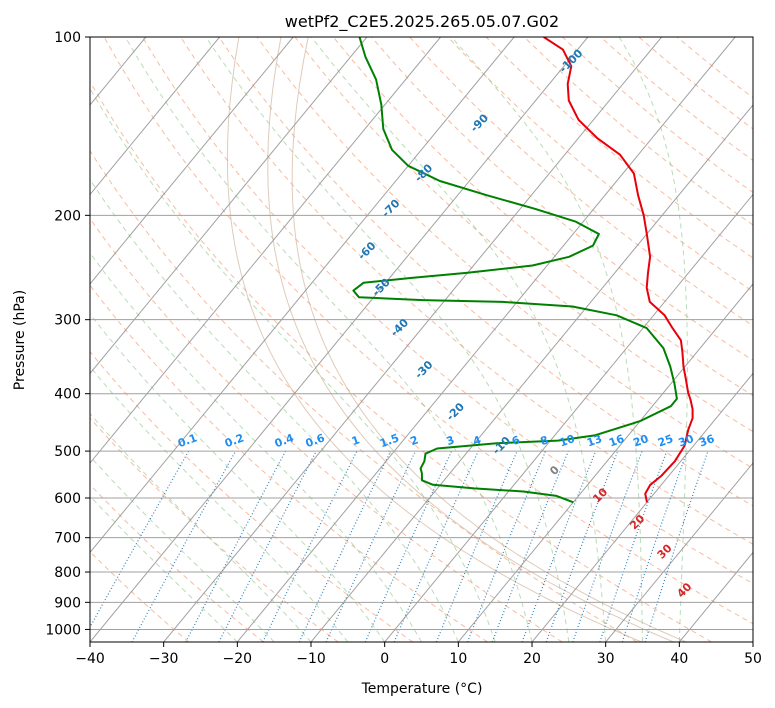 Image resolution: width=775 pixels, height=708 pixels. Describe the element at coordinates (67, 216) in the screenshot. I see `y-tick-label: 200` at that location.